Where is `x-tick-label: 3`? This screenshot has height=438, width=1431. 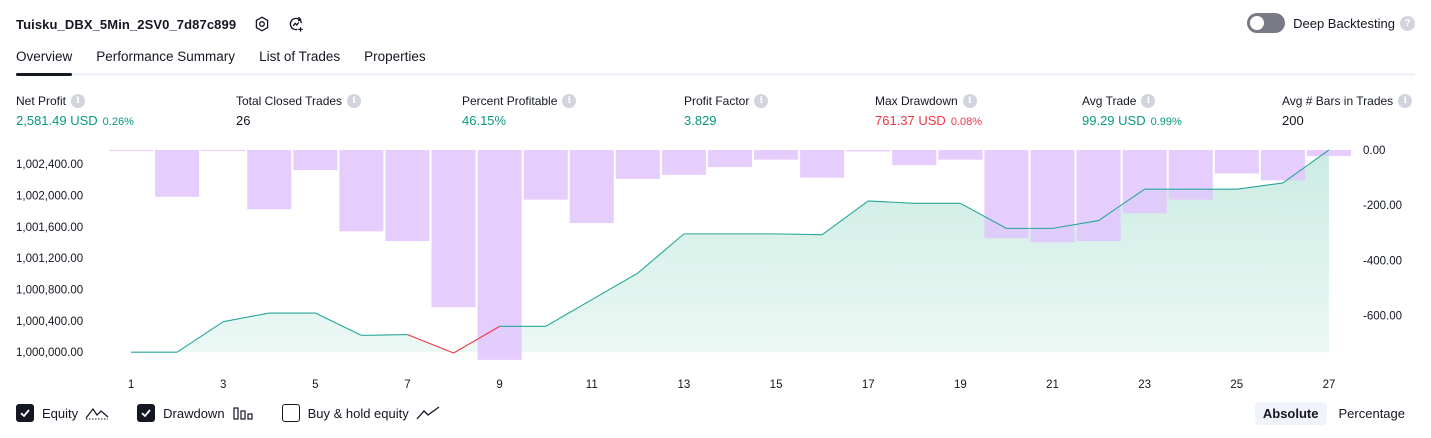
x-tick-label: 3 is located at coordinates (223, 385).